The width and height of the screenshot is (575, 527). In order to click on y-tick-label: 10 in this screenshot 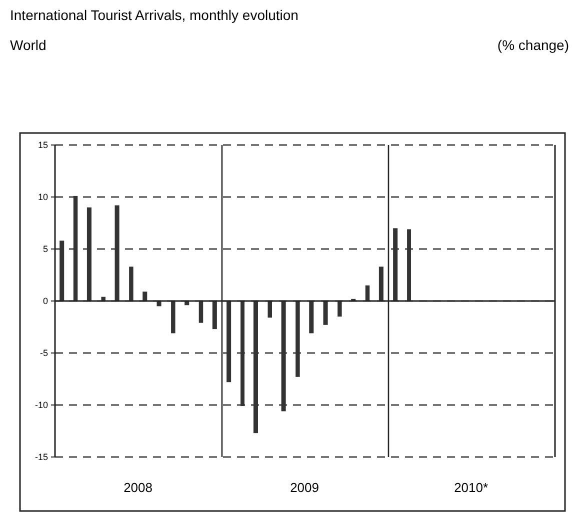, I will do `click(43, 197)`.